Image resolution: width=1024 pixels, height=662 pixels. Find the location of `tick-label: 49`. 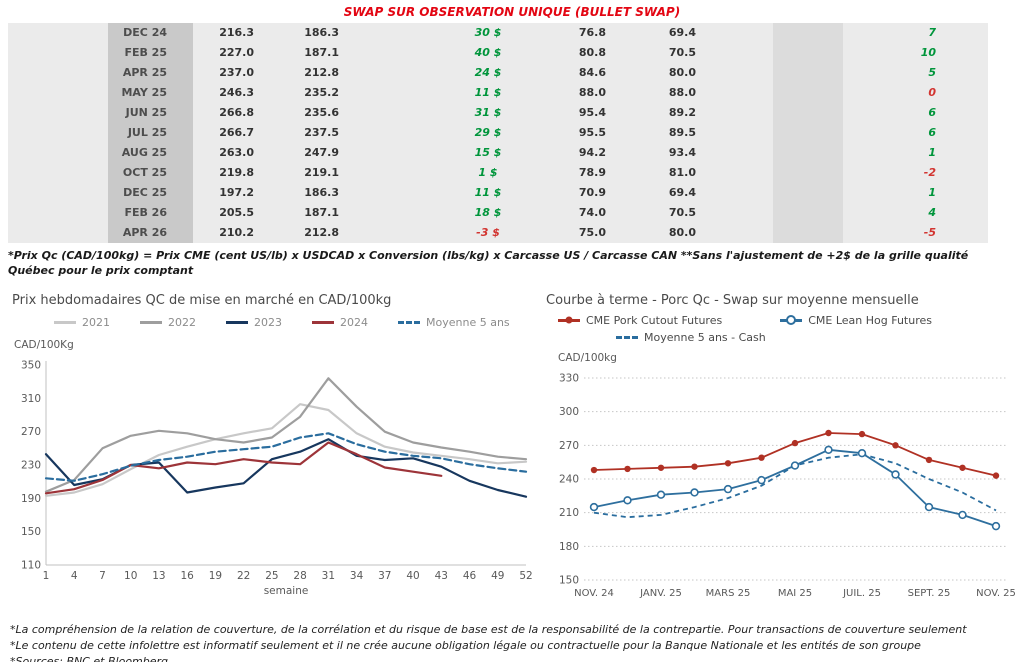

tick-label: 49 is located at coordinates (497, 576).